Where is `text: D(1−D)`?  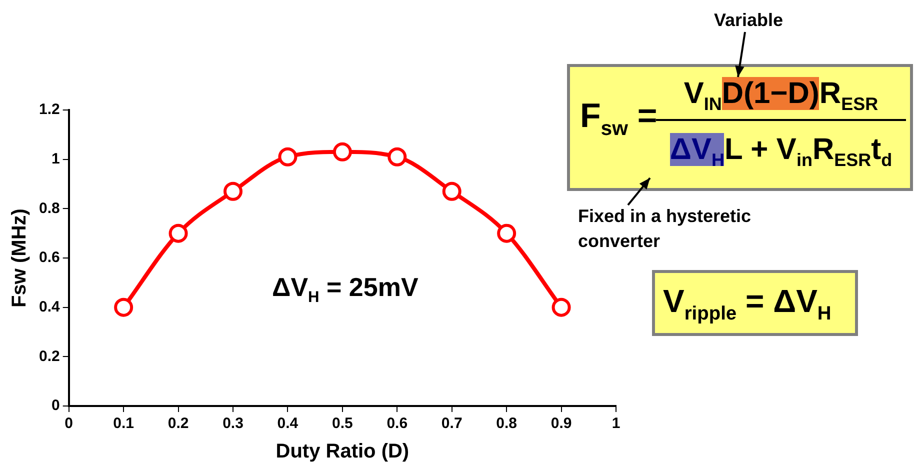 text: D(1−D) is located at coordinates (771, 93).